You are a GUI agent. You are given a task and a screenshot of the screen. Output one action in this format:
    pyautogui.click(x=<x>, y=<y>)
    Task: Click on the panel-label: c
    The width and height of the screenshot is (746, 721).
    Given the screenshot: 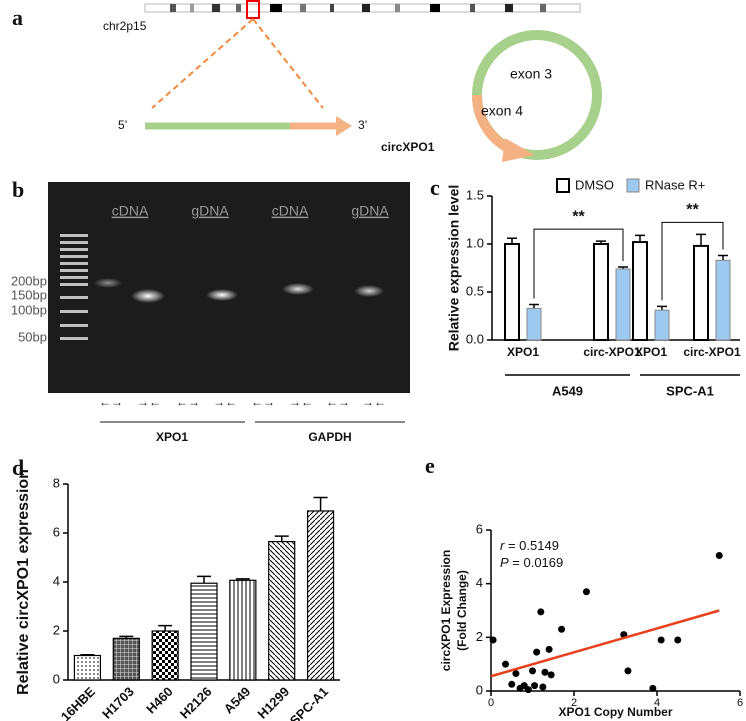 What is the action you would take?
    pyautogui.click(x=435, y=187)
    